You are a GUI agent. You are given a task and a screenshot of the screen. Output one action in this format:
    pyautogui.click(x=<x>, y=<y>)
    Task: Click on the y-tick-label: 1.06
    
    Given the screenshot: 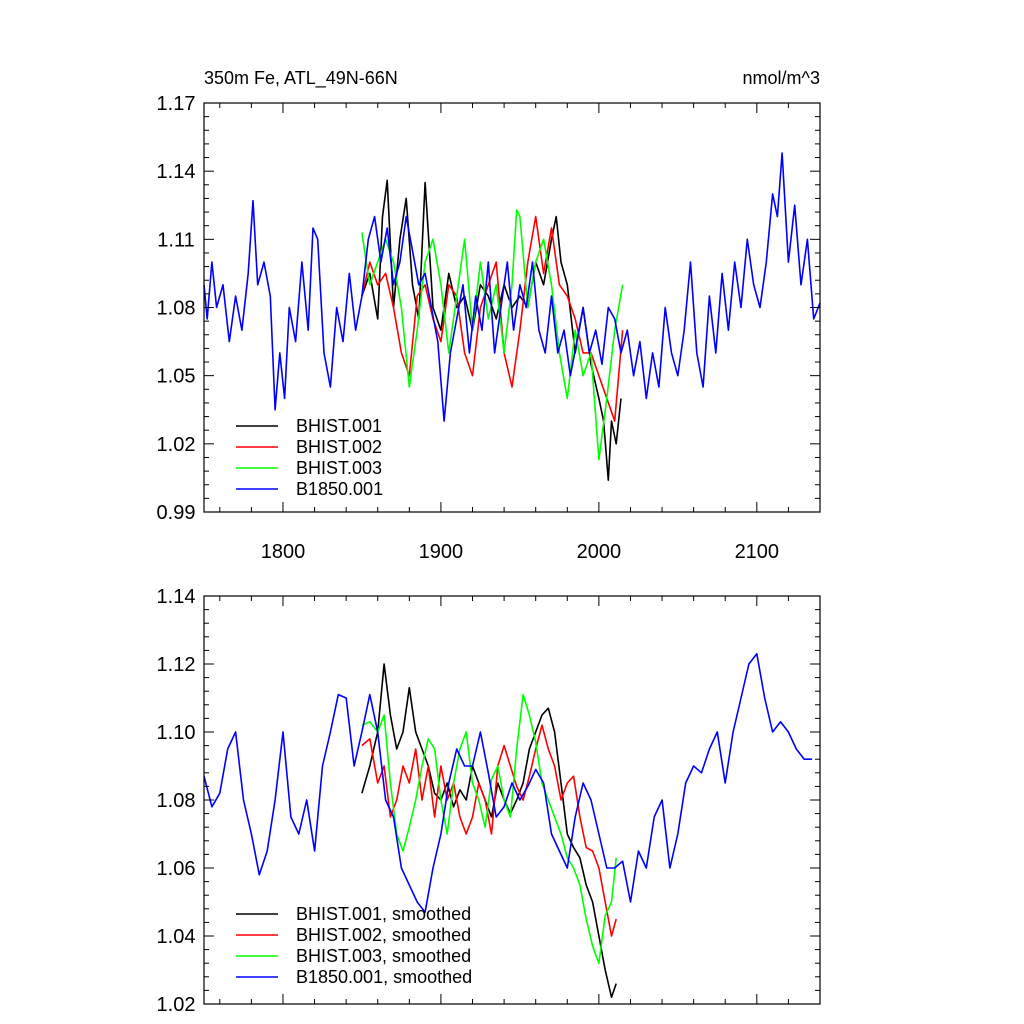 What is the action you would take?
    pyautogui.click(x=176, y=869)
    